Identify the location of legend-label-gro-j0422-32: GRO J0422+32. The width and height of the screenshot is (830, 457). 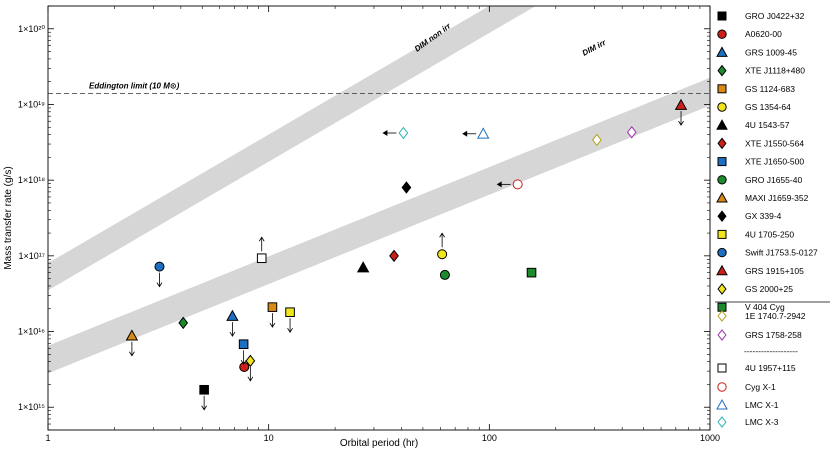
(775, 16).